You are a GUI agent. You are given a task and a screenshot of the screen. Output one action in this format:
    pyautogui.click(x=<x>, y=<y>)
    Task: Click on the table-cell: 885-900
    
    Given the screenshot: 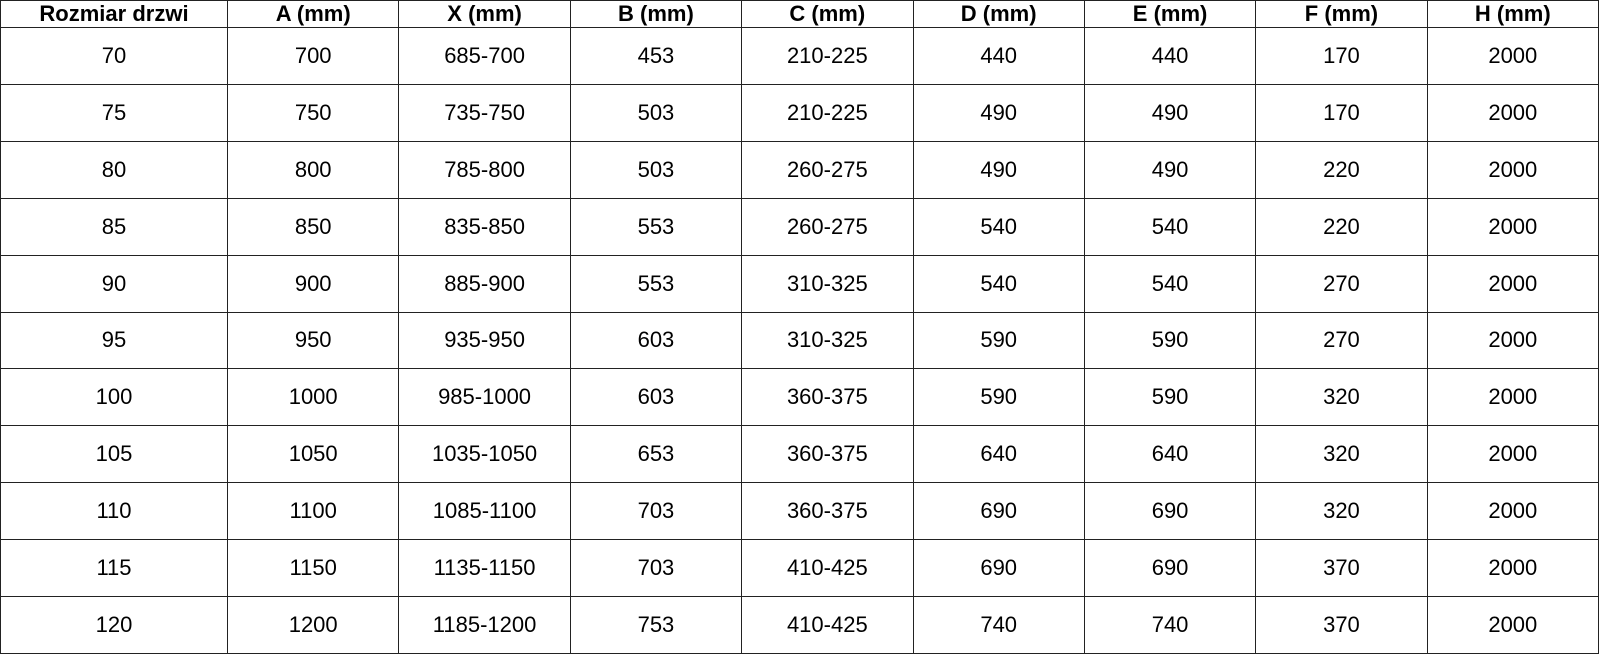 What is the action you would take?
    pyautogui.click(x=484, y=283)
    